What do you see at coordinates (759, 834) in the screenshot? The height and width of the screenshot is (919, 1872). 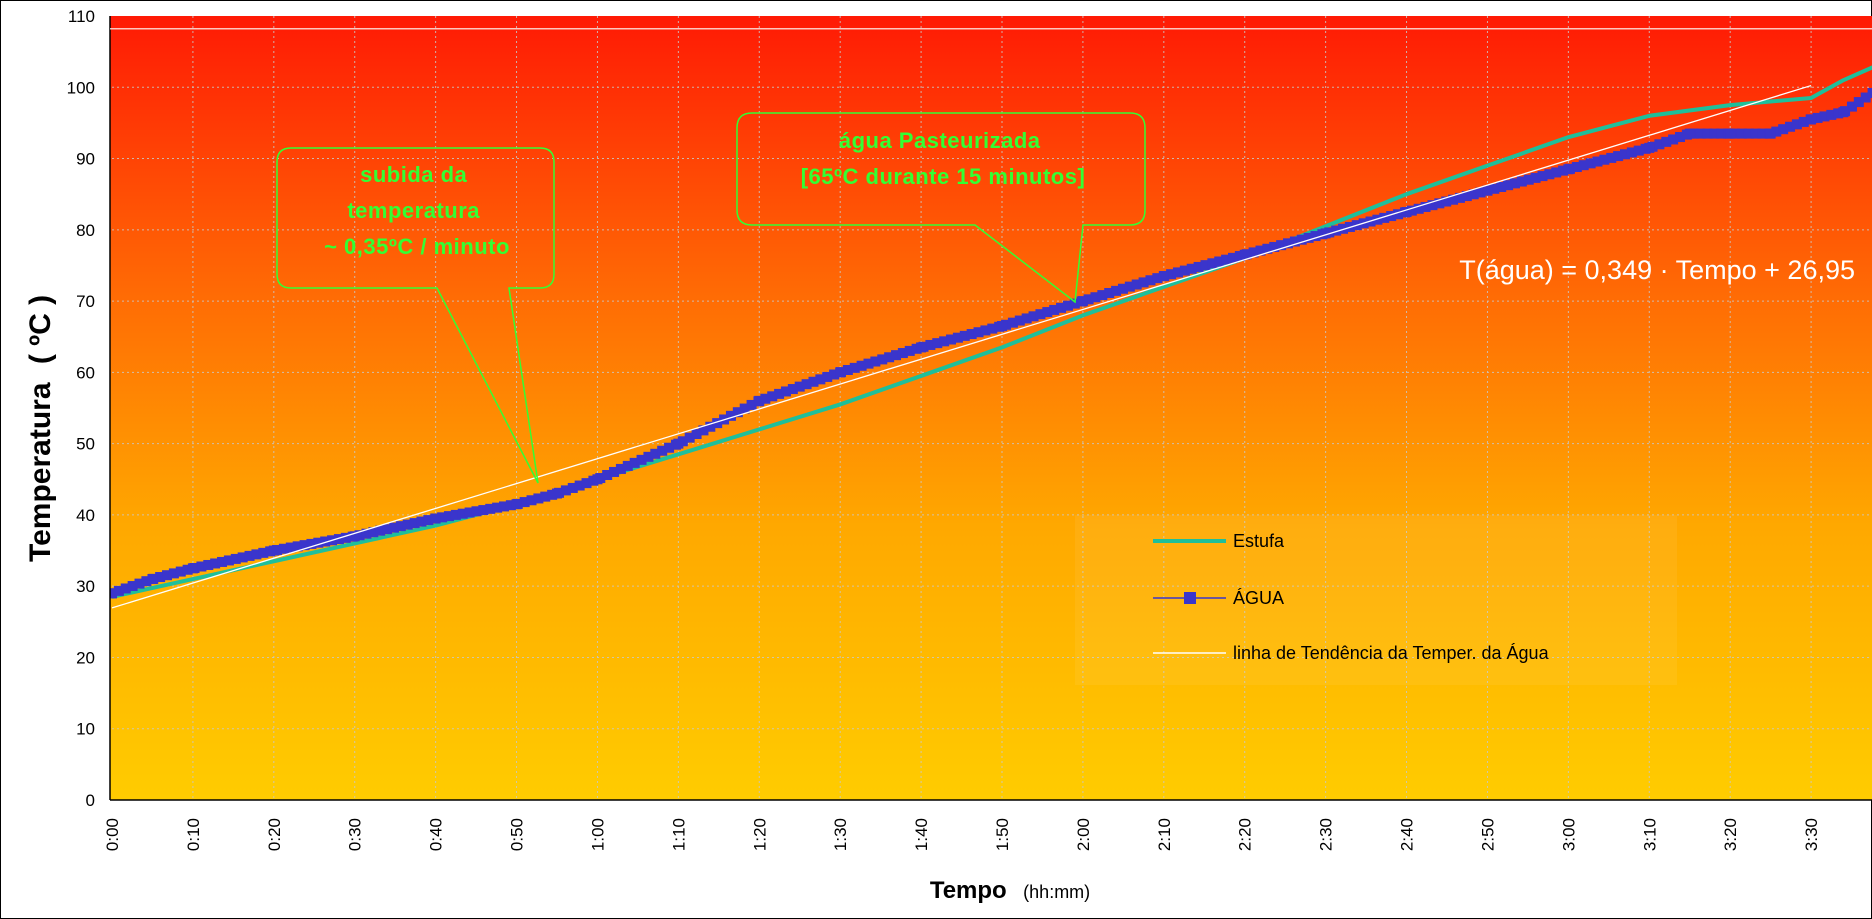 I see `x-tick-label: 1:20` at bounding box center [759, 834].